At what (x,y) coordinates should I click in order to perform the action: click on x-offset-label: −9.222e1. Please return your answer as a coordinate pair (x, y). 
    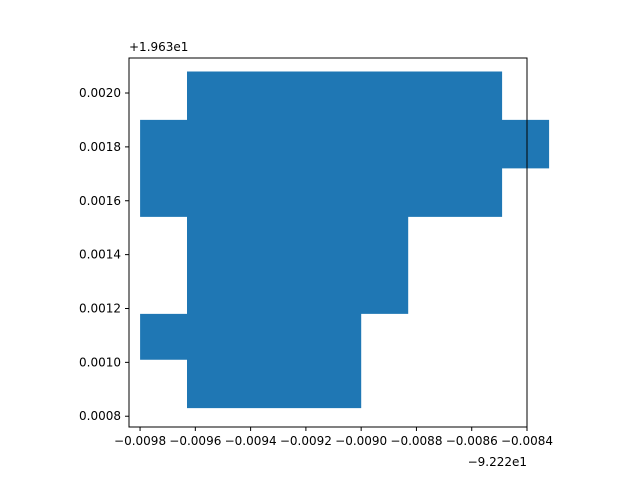
    Looking at the image, I should click on (497, 462).